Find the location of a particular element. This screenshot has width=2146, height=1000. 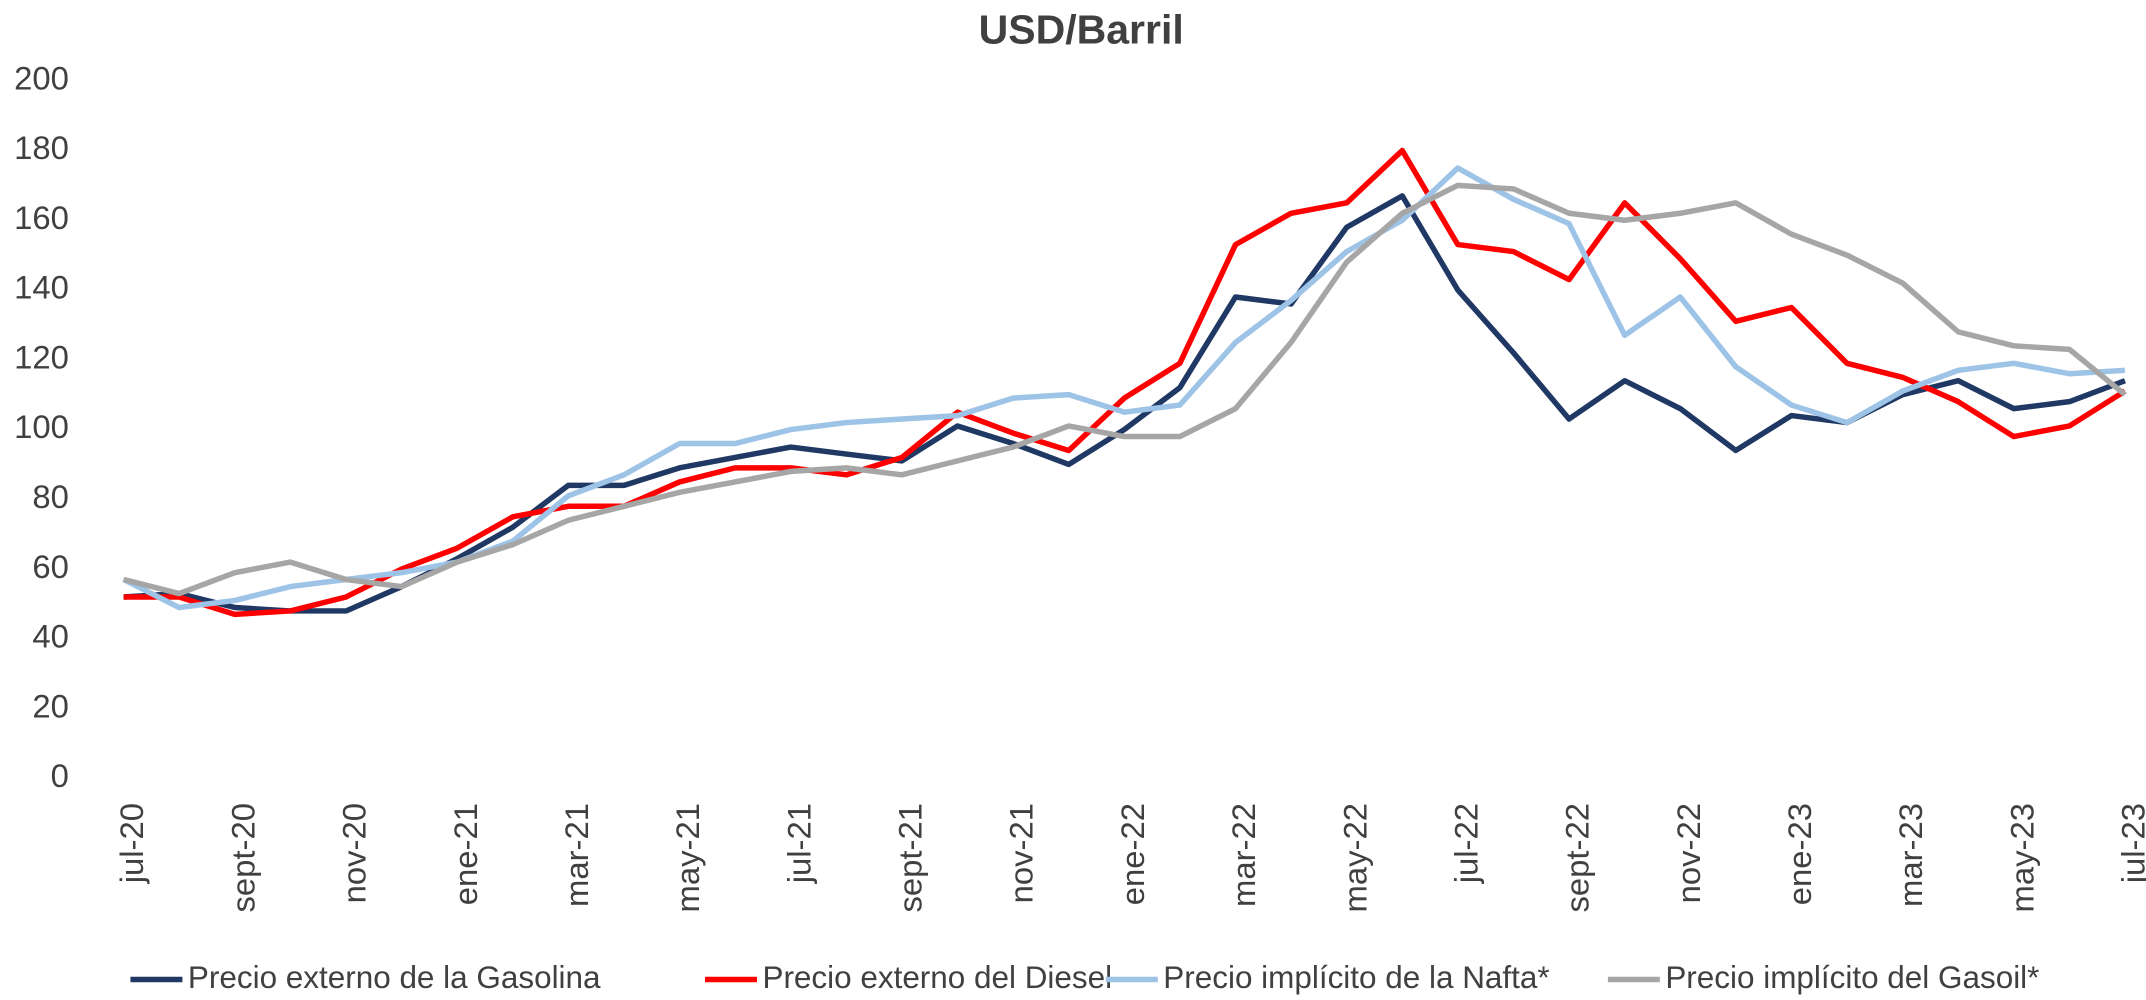

legend-label: Precio implícito del Gasoil* is located at coordinates (1852, 977).